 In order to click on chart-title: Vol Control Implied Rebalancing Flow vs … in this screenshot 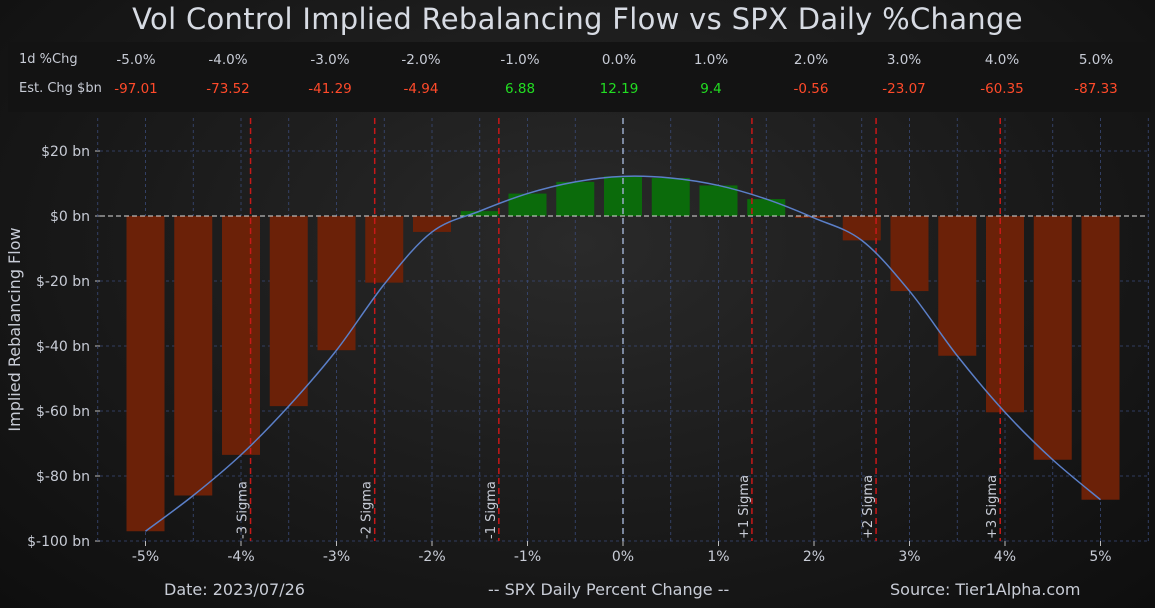, I will do `click(577, 19)`.